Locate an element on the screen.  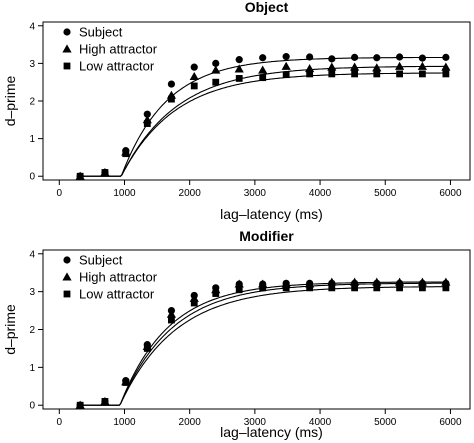
y-tick-label: 2 is located at coordinates (32, 330).